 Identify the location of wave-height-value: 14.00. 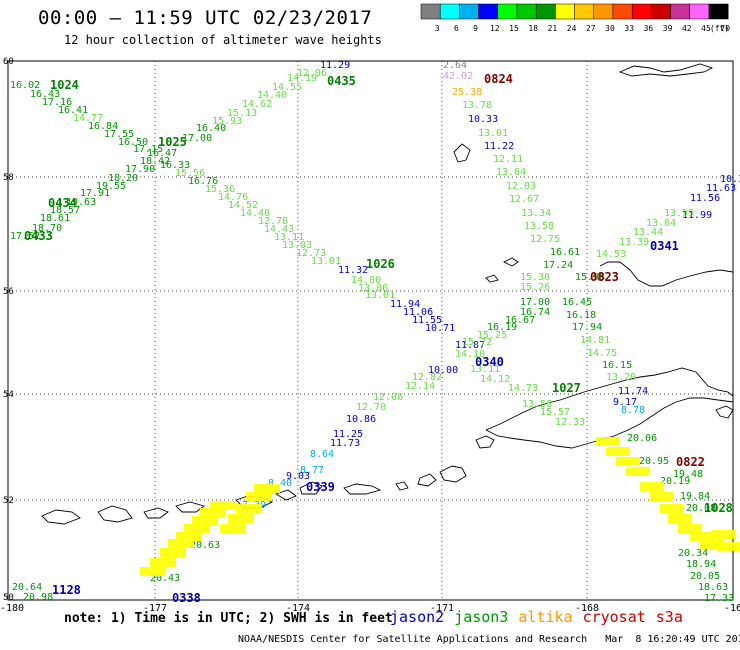
(366, 280).